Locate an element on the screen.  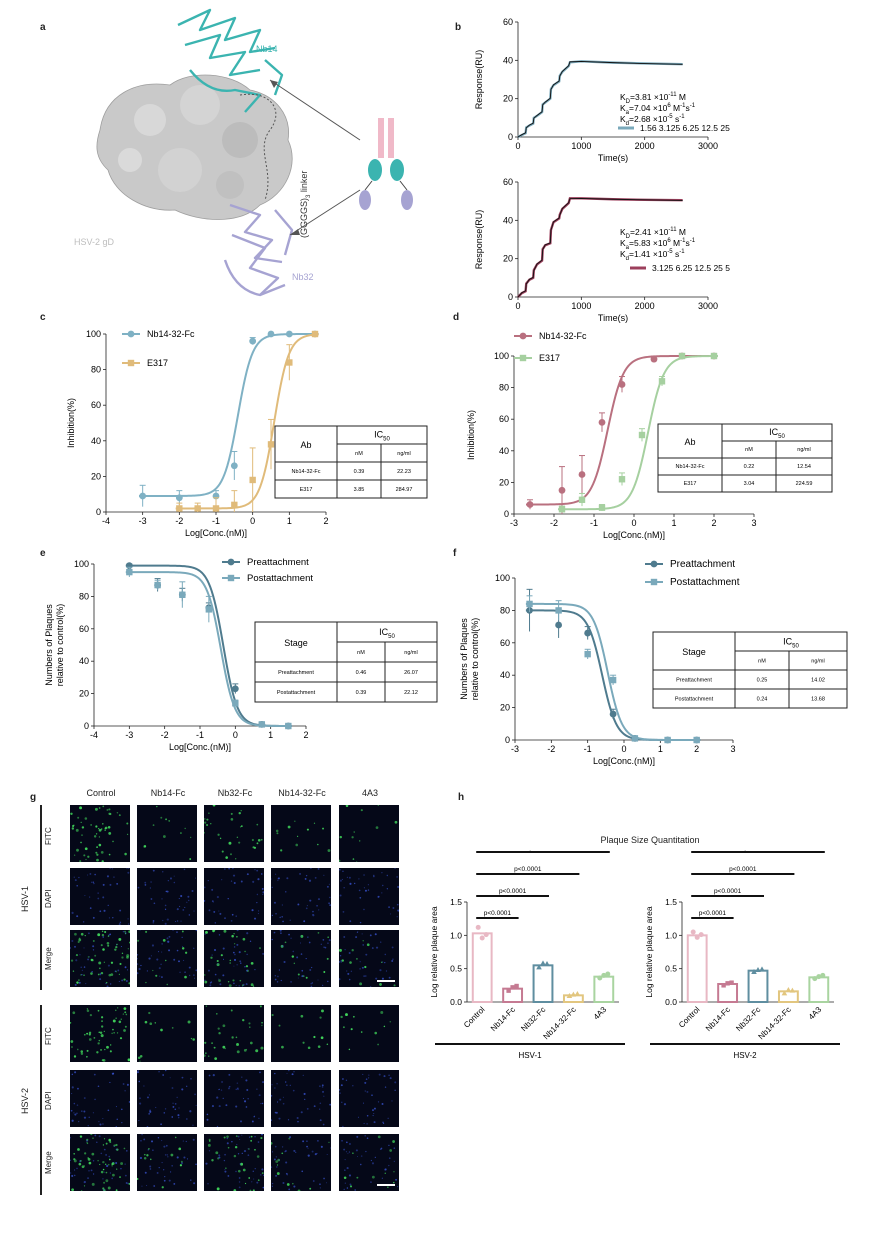
group-label: HSV-1 is located at coordinates (530, 1055).